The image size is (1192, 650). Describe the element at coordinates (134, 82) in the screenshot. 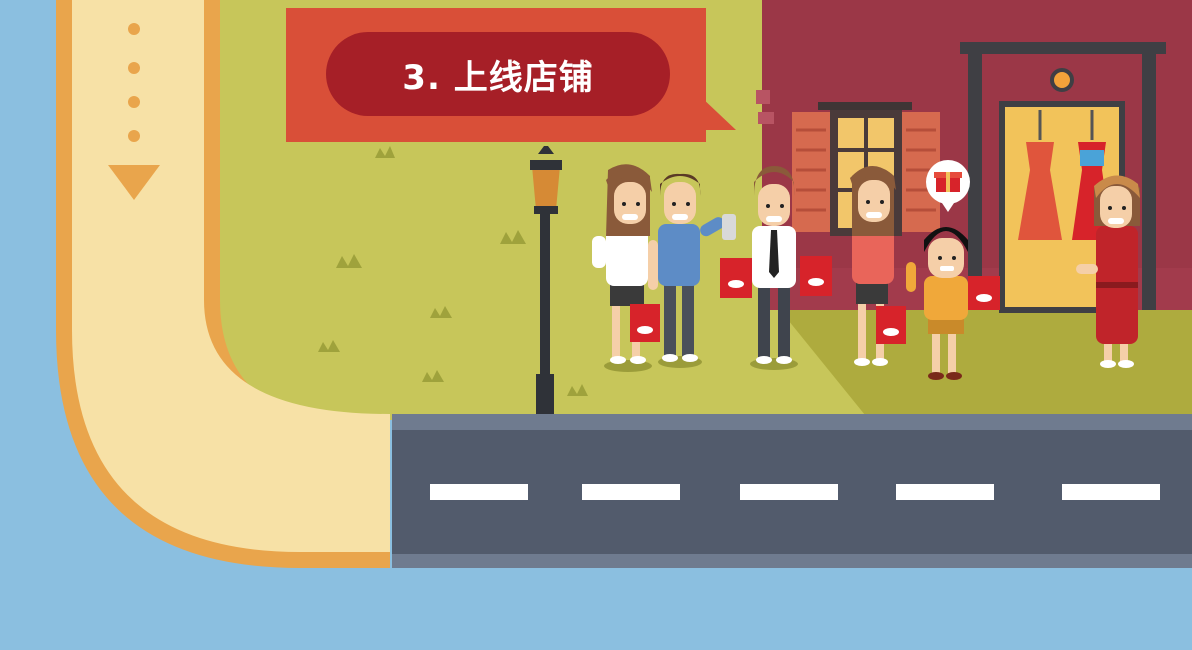

I see `path-dots` at that location.